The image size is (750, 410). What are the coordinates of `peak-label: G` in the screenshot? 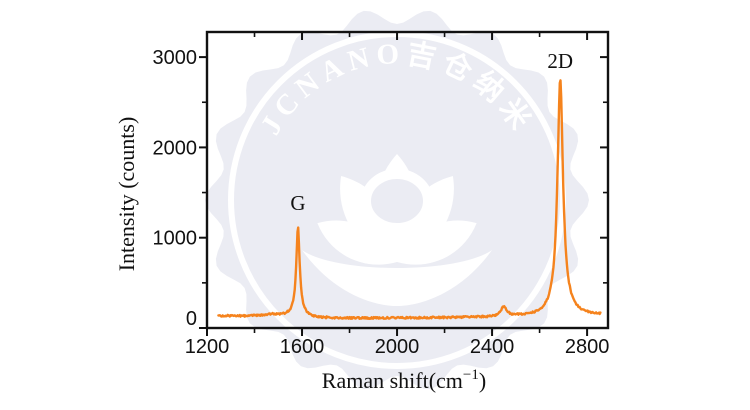 It's located at (297, 203).